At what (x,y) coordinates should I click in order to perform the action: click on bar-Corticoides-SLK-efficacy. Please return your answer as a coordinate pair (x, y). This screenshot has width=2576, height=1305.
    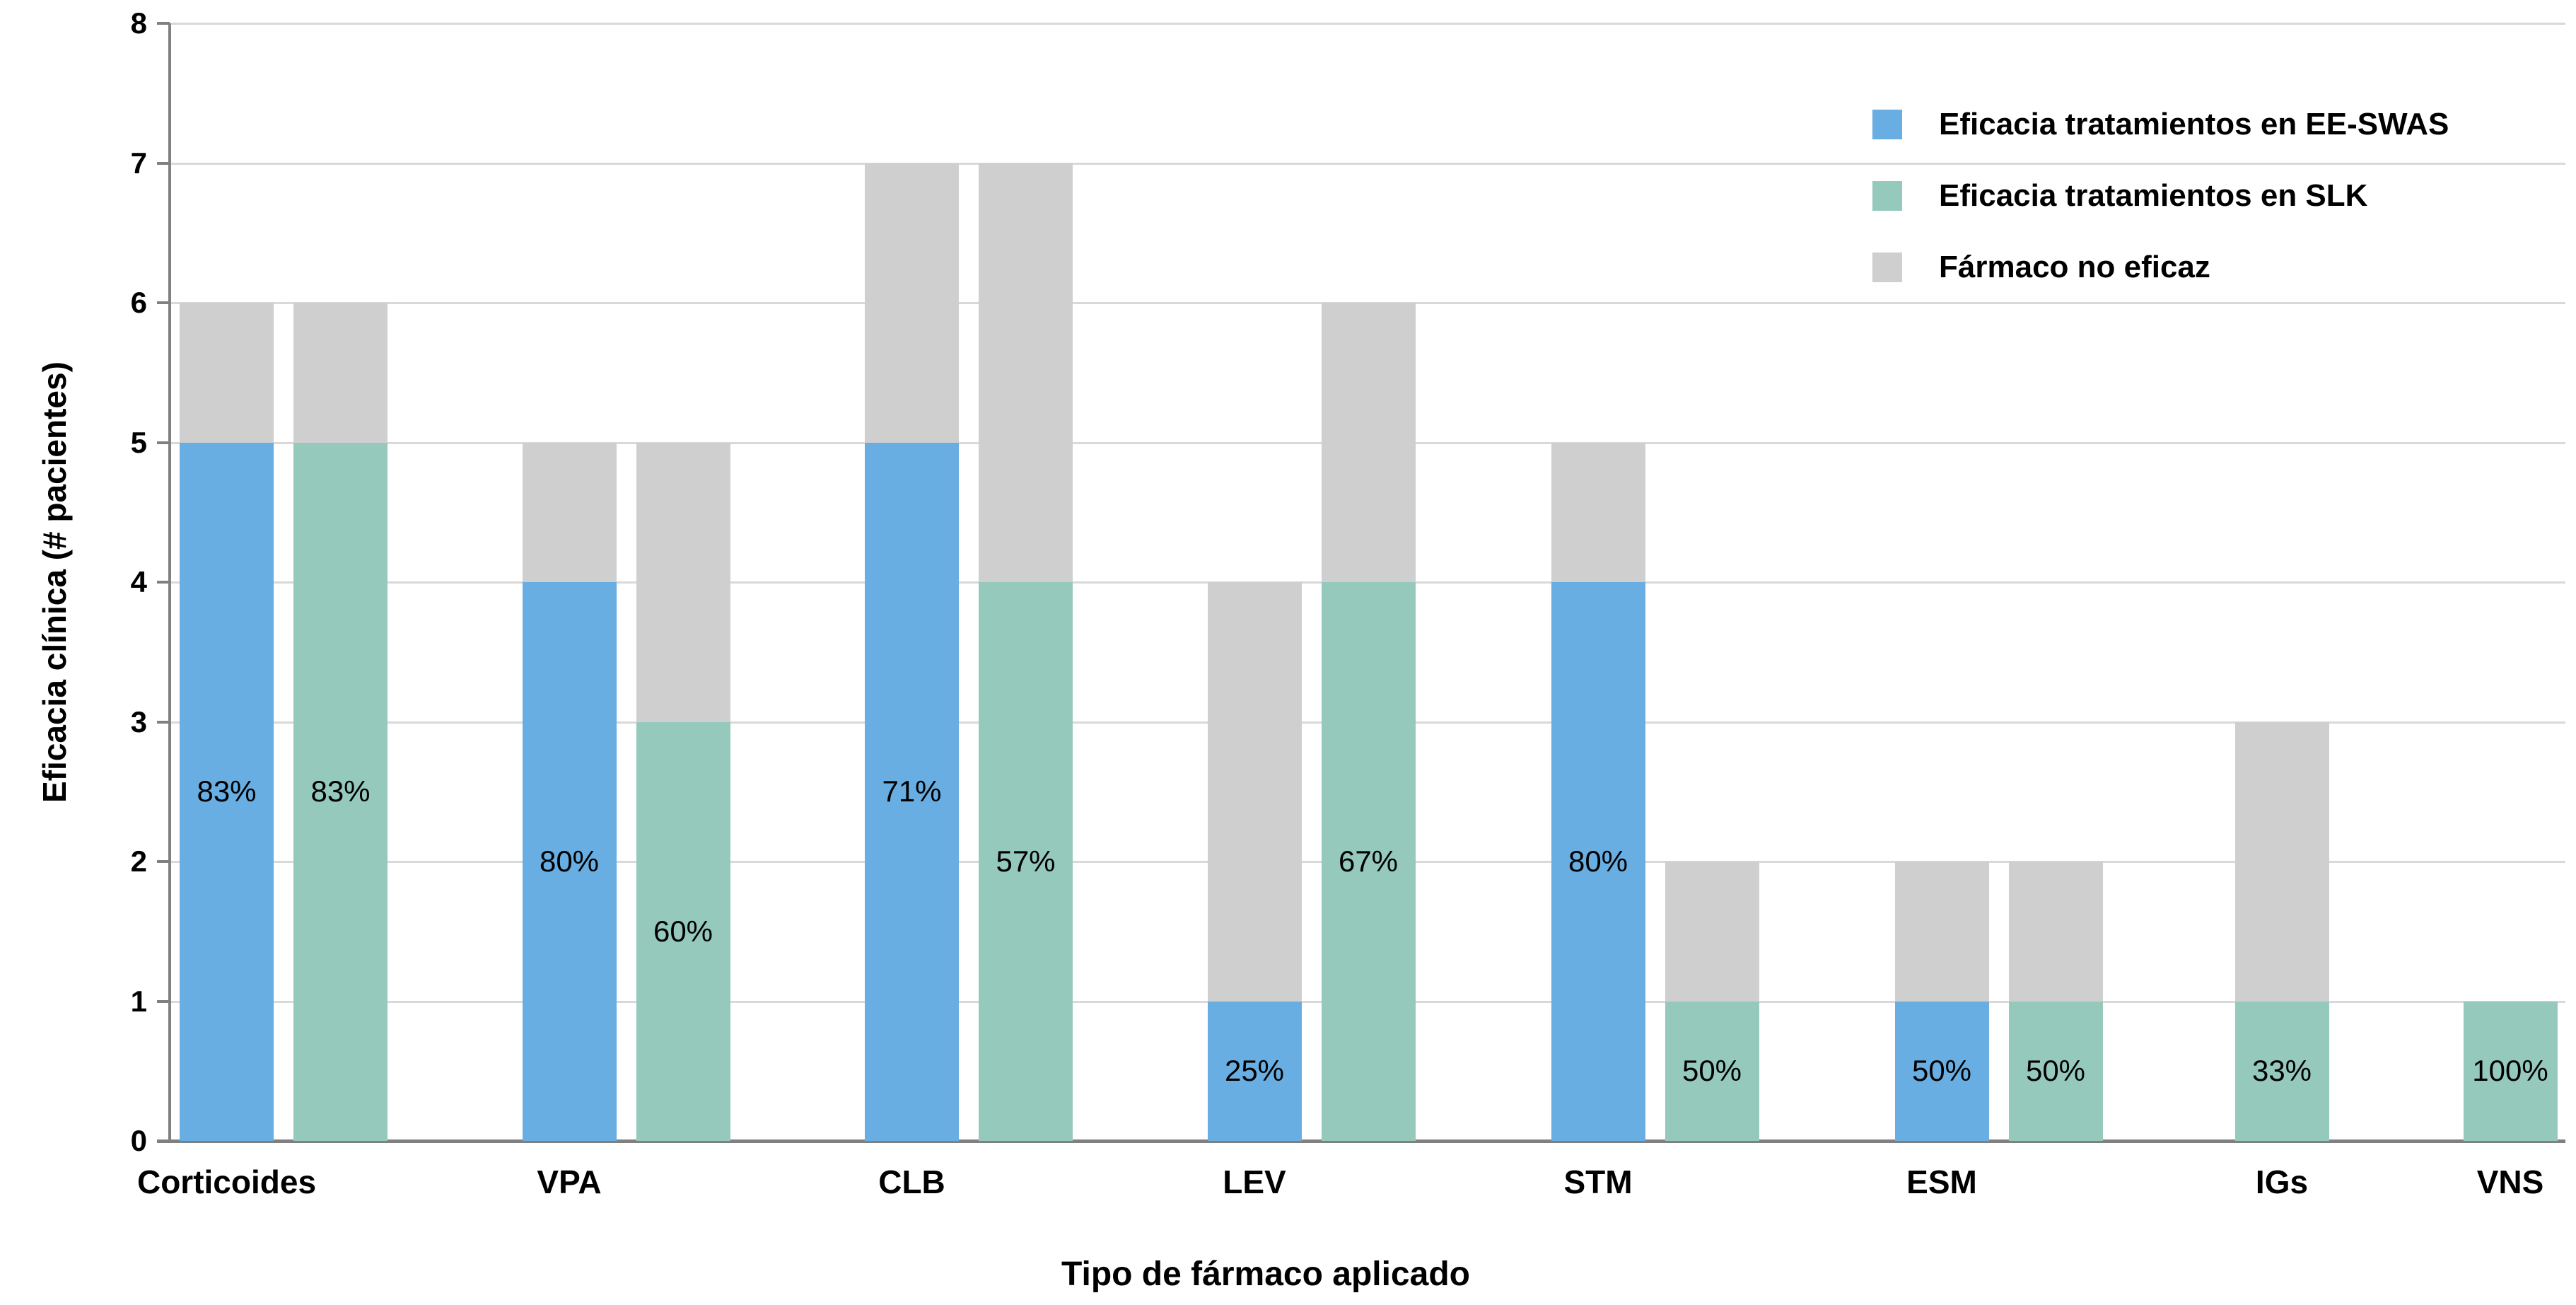
    Looking at the image, I should click on (340, 791).